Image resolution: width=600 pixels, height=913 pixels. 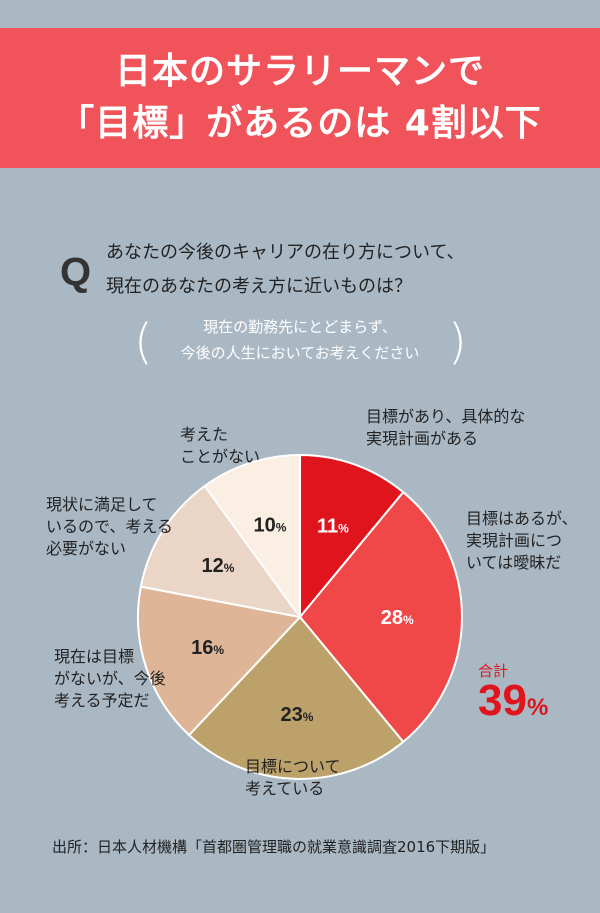 I want to click on value-has-concrete-plan: 11%, so click(x=333, y=527).